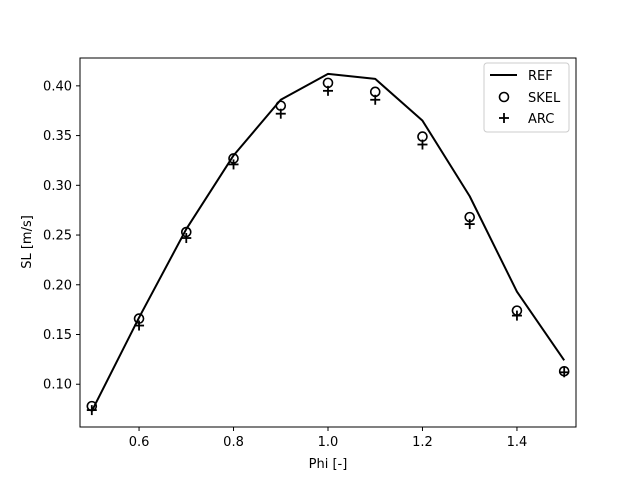 The width and height of the screenshot is (640, 485). What do you see at coordinates (517, 442) in the screenshot?
I see `x-tick-label: 1.4` at bounding box center [517, 442].